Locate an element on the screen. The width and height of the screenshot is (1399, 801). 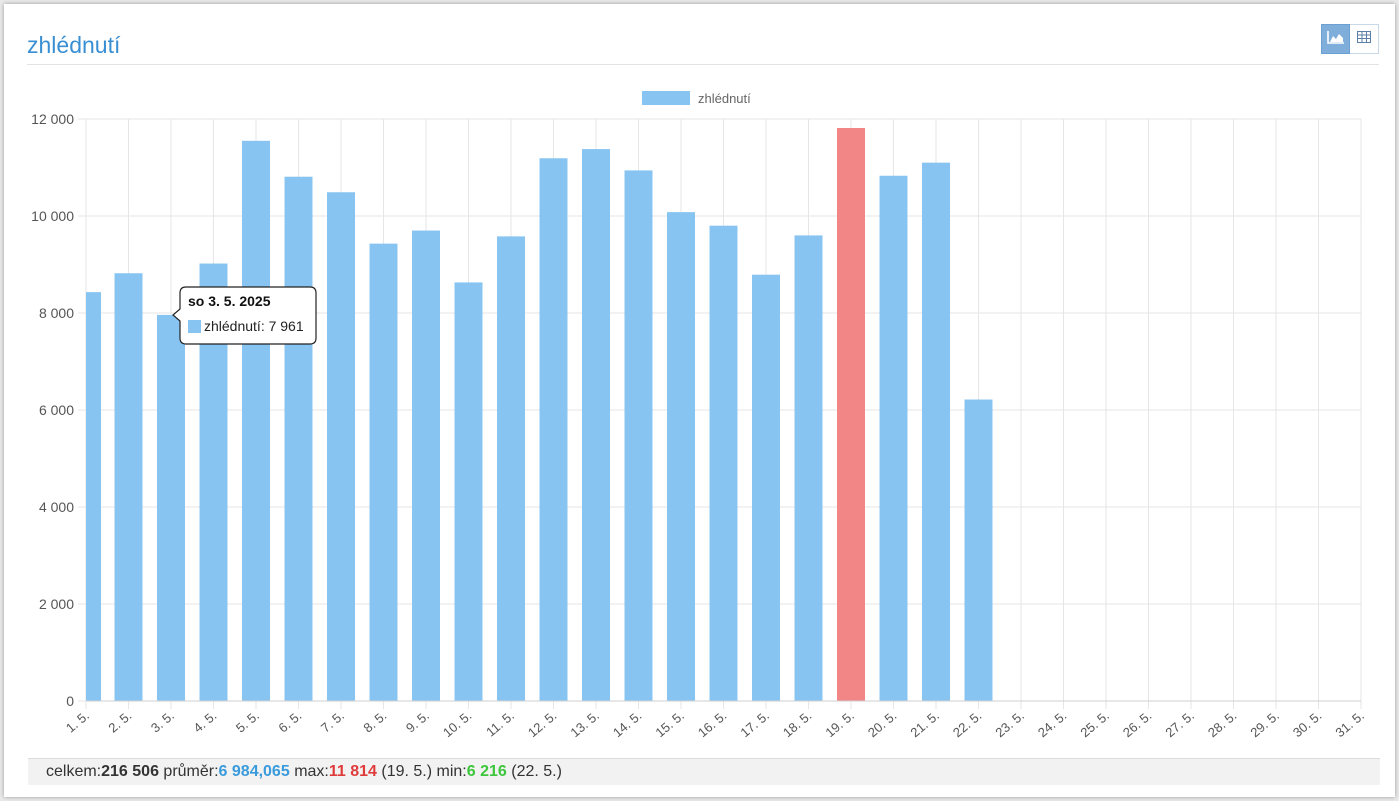
avg-label: průměr: is located at coordinates (191, 771).